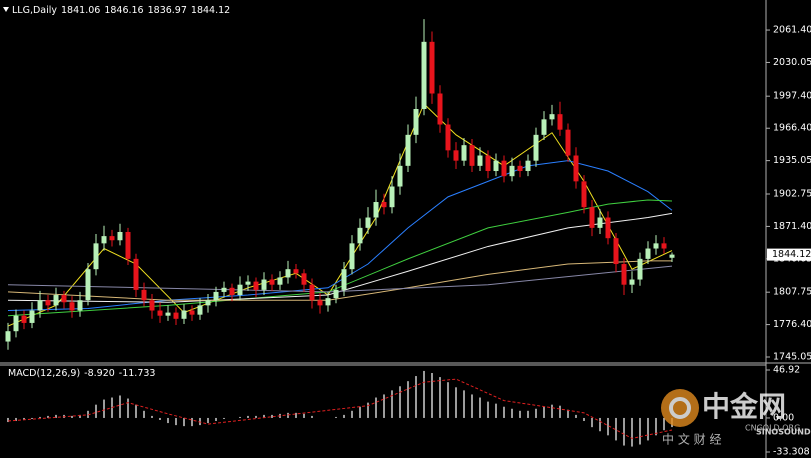 Image resolution: width=811 pixels, height=458 pixels. I want to click on y-tick-label: 1807.75, so click(792, 292).